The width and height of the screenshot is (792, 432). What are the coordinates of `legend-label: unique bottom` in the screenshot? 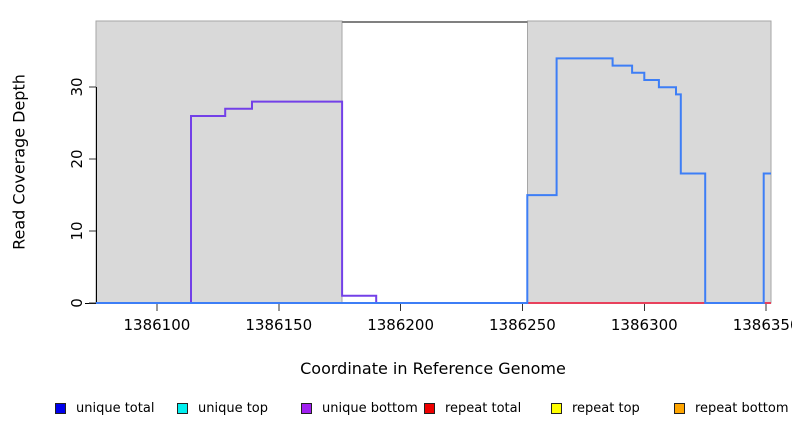 It's located at (370, 408).